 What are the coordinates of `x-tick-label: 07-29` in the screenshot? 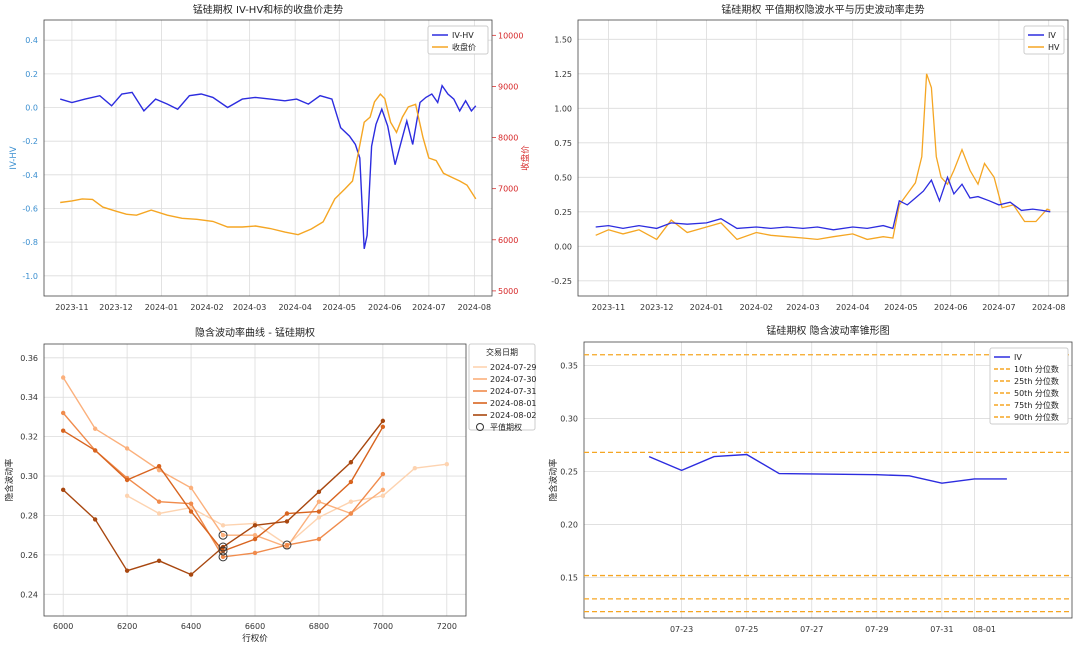 It's located at (876, 629).